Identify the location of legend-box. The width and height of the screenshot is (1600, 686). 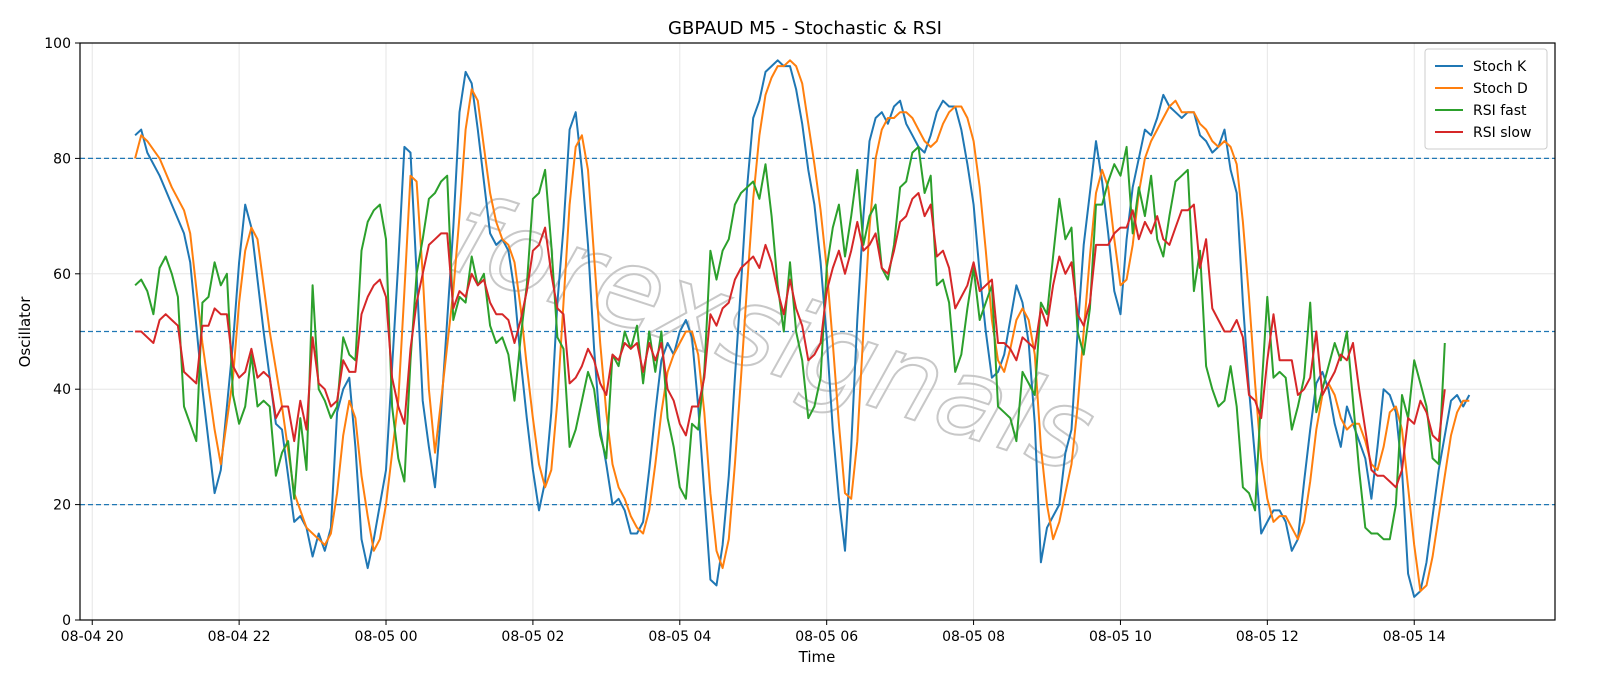
(1486, 99).